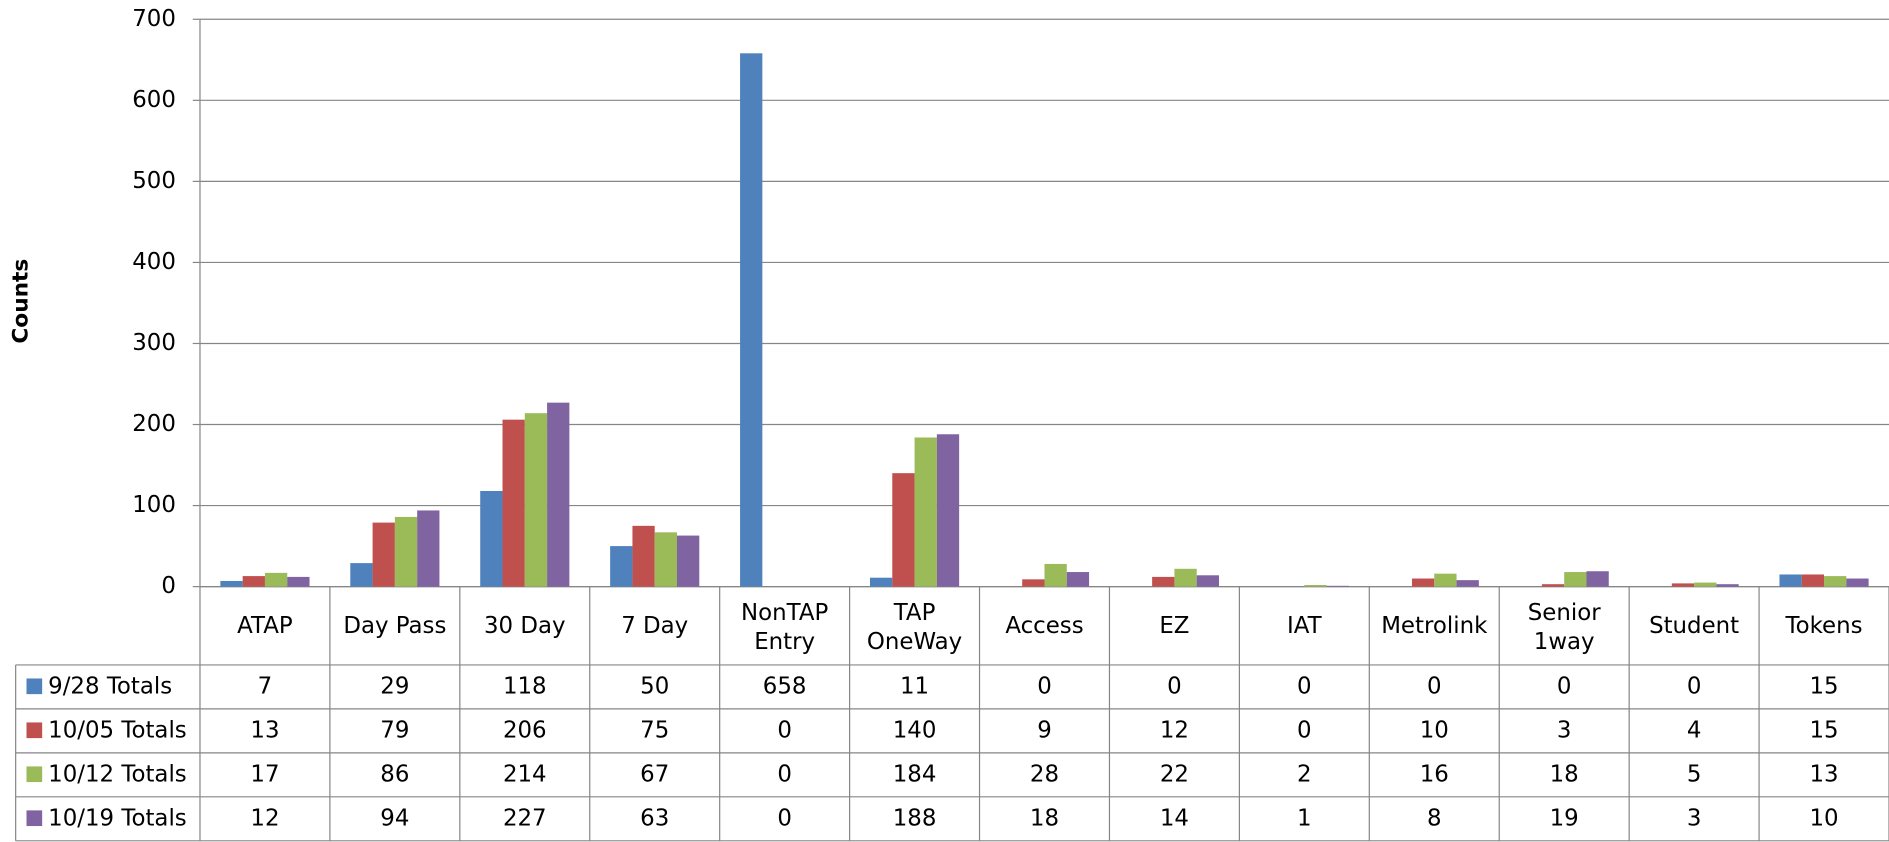  What do you see at coordinates (654, 626) in the screenshot?
I see `x-tick-label: 7 Day` at bounding box center [654, 626].